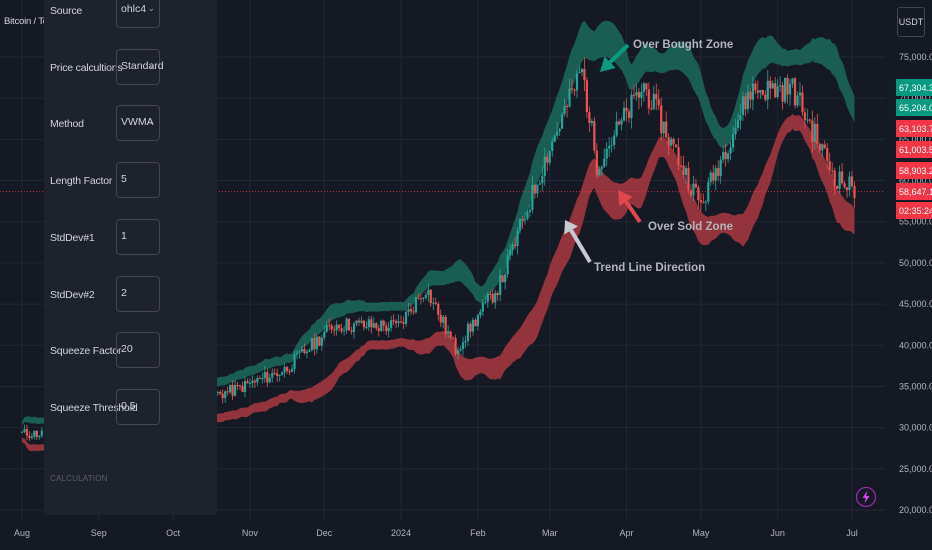 The width and height of the screenshot is (932, 550). Describe the element at coordinates (138, 14) in the screenshot. I see `setting-select: ohlc4 ⌄` at that location.